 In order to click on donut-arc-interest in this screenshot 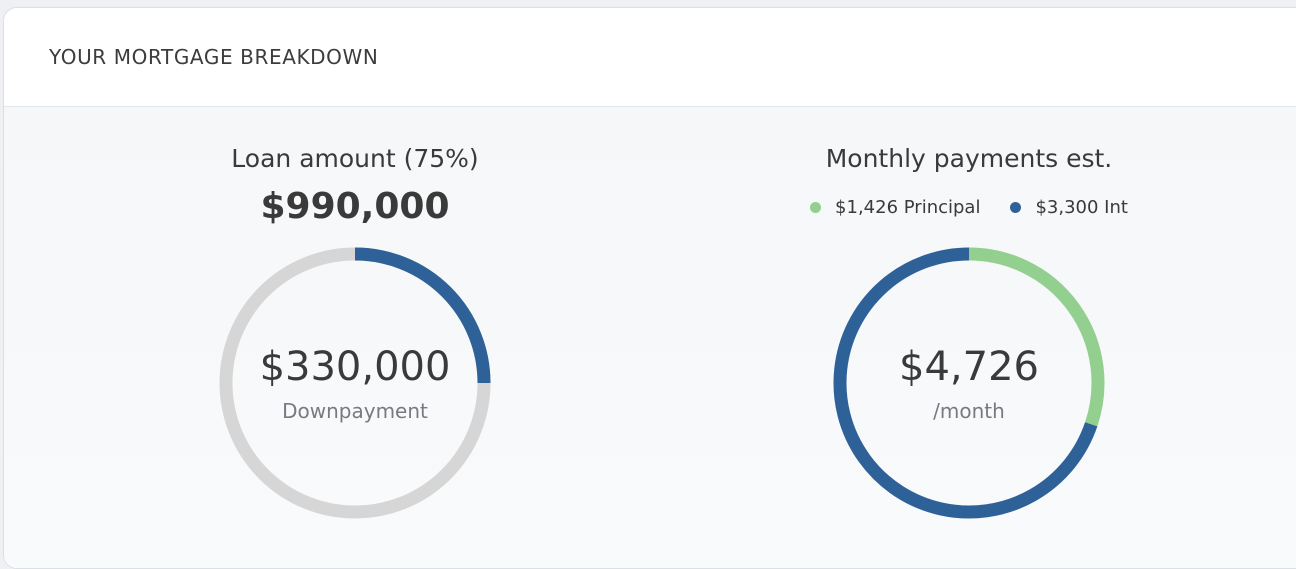, I will do `click(965, 383)`.